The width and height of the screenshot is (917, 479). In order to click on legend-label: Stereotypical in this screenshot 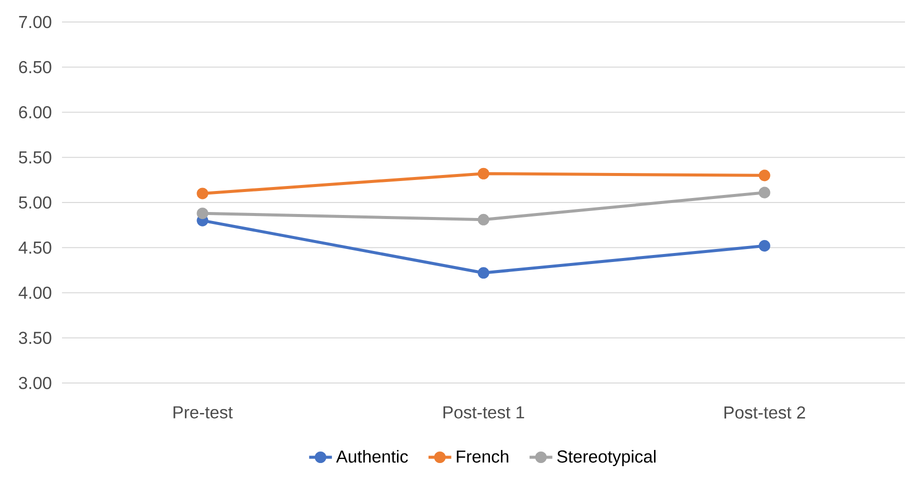, I will do `click(606, 458)`.